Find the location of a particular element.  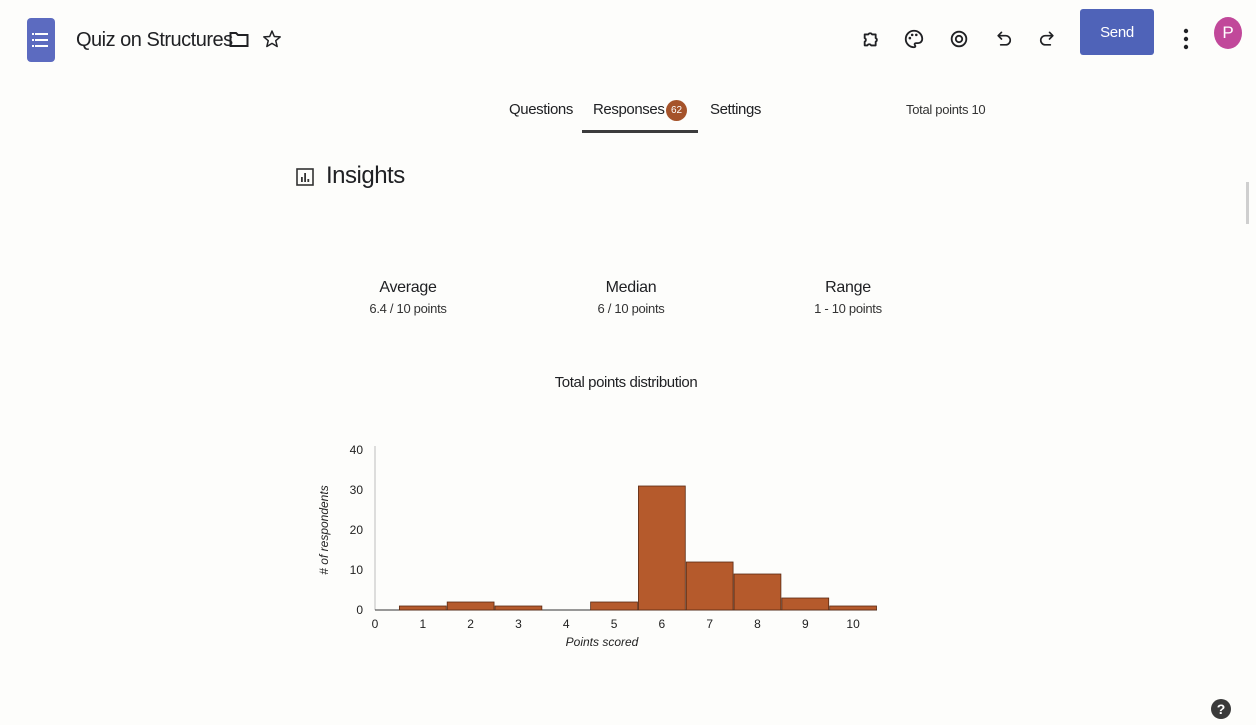

scrollbar-thumb is located at coordinates (1247, 203).